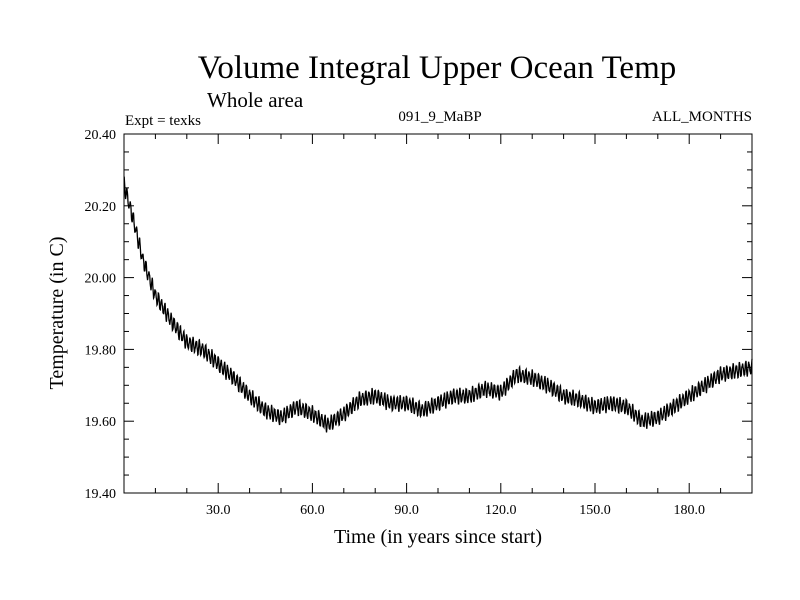  Describe the element at coordinates (218, 510) in the screenshot. I see `x-tick-label: 30.0` at that location.